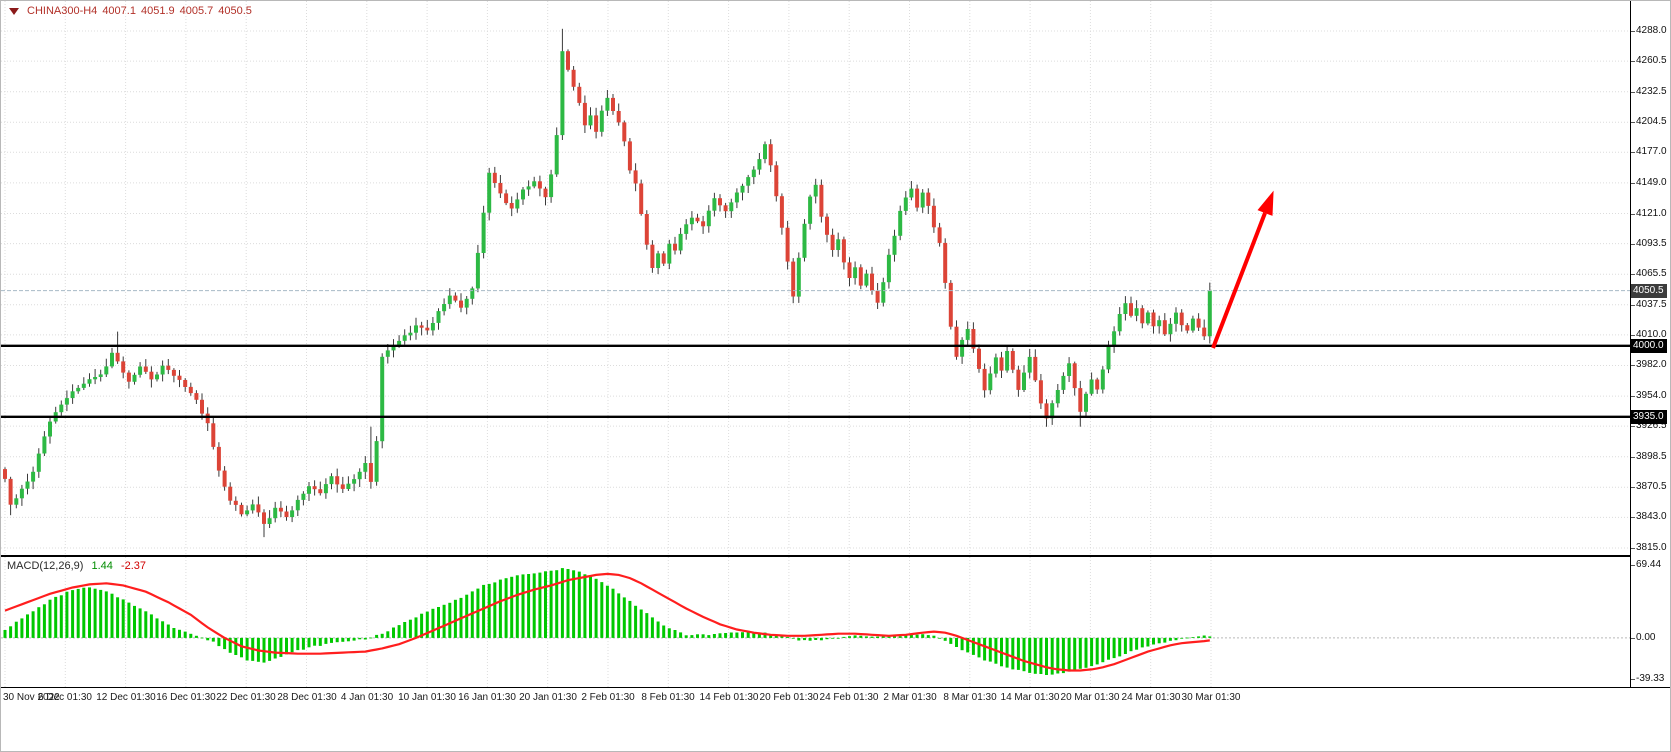 Image resolution: width=1671 pixels, height=752 pixels. I want to click on time-tick-label: 14 Mar 01:30, so click(1030, 697).